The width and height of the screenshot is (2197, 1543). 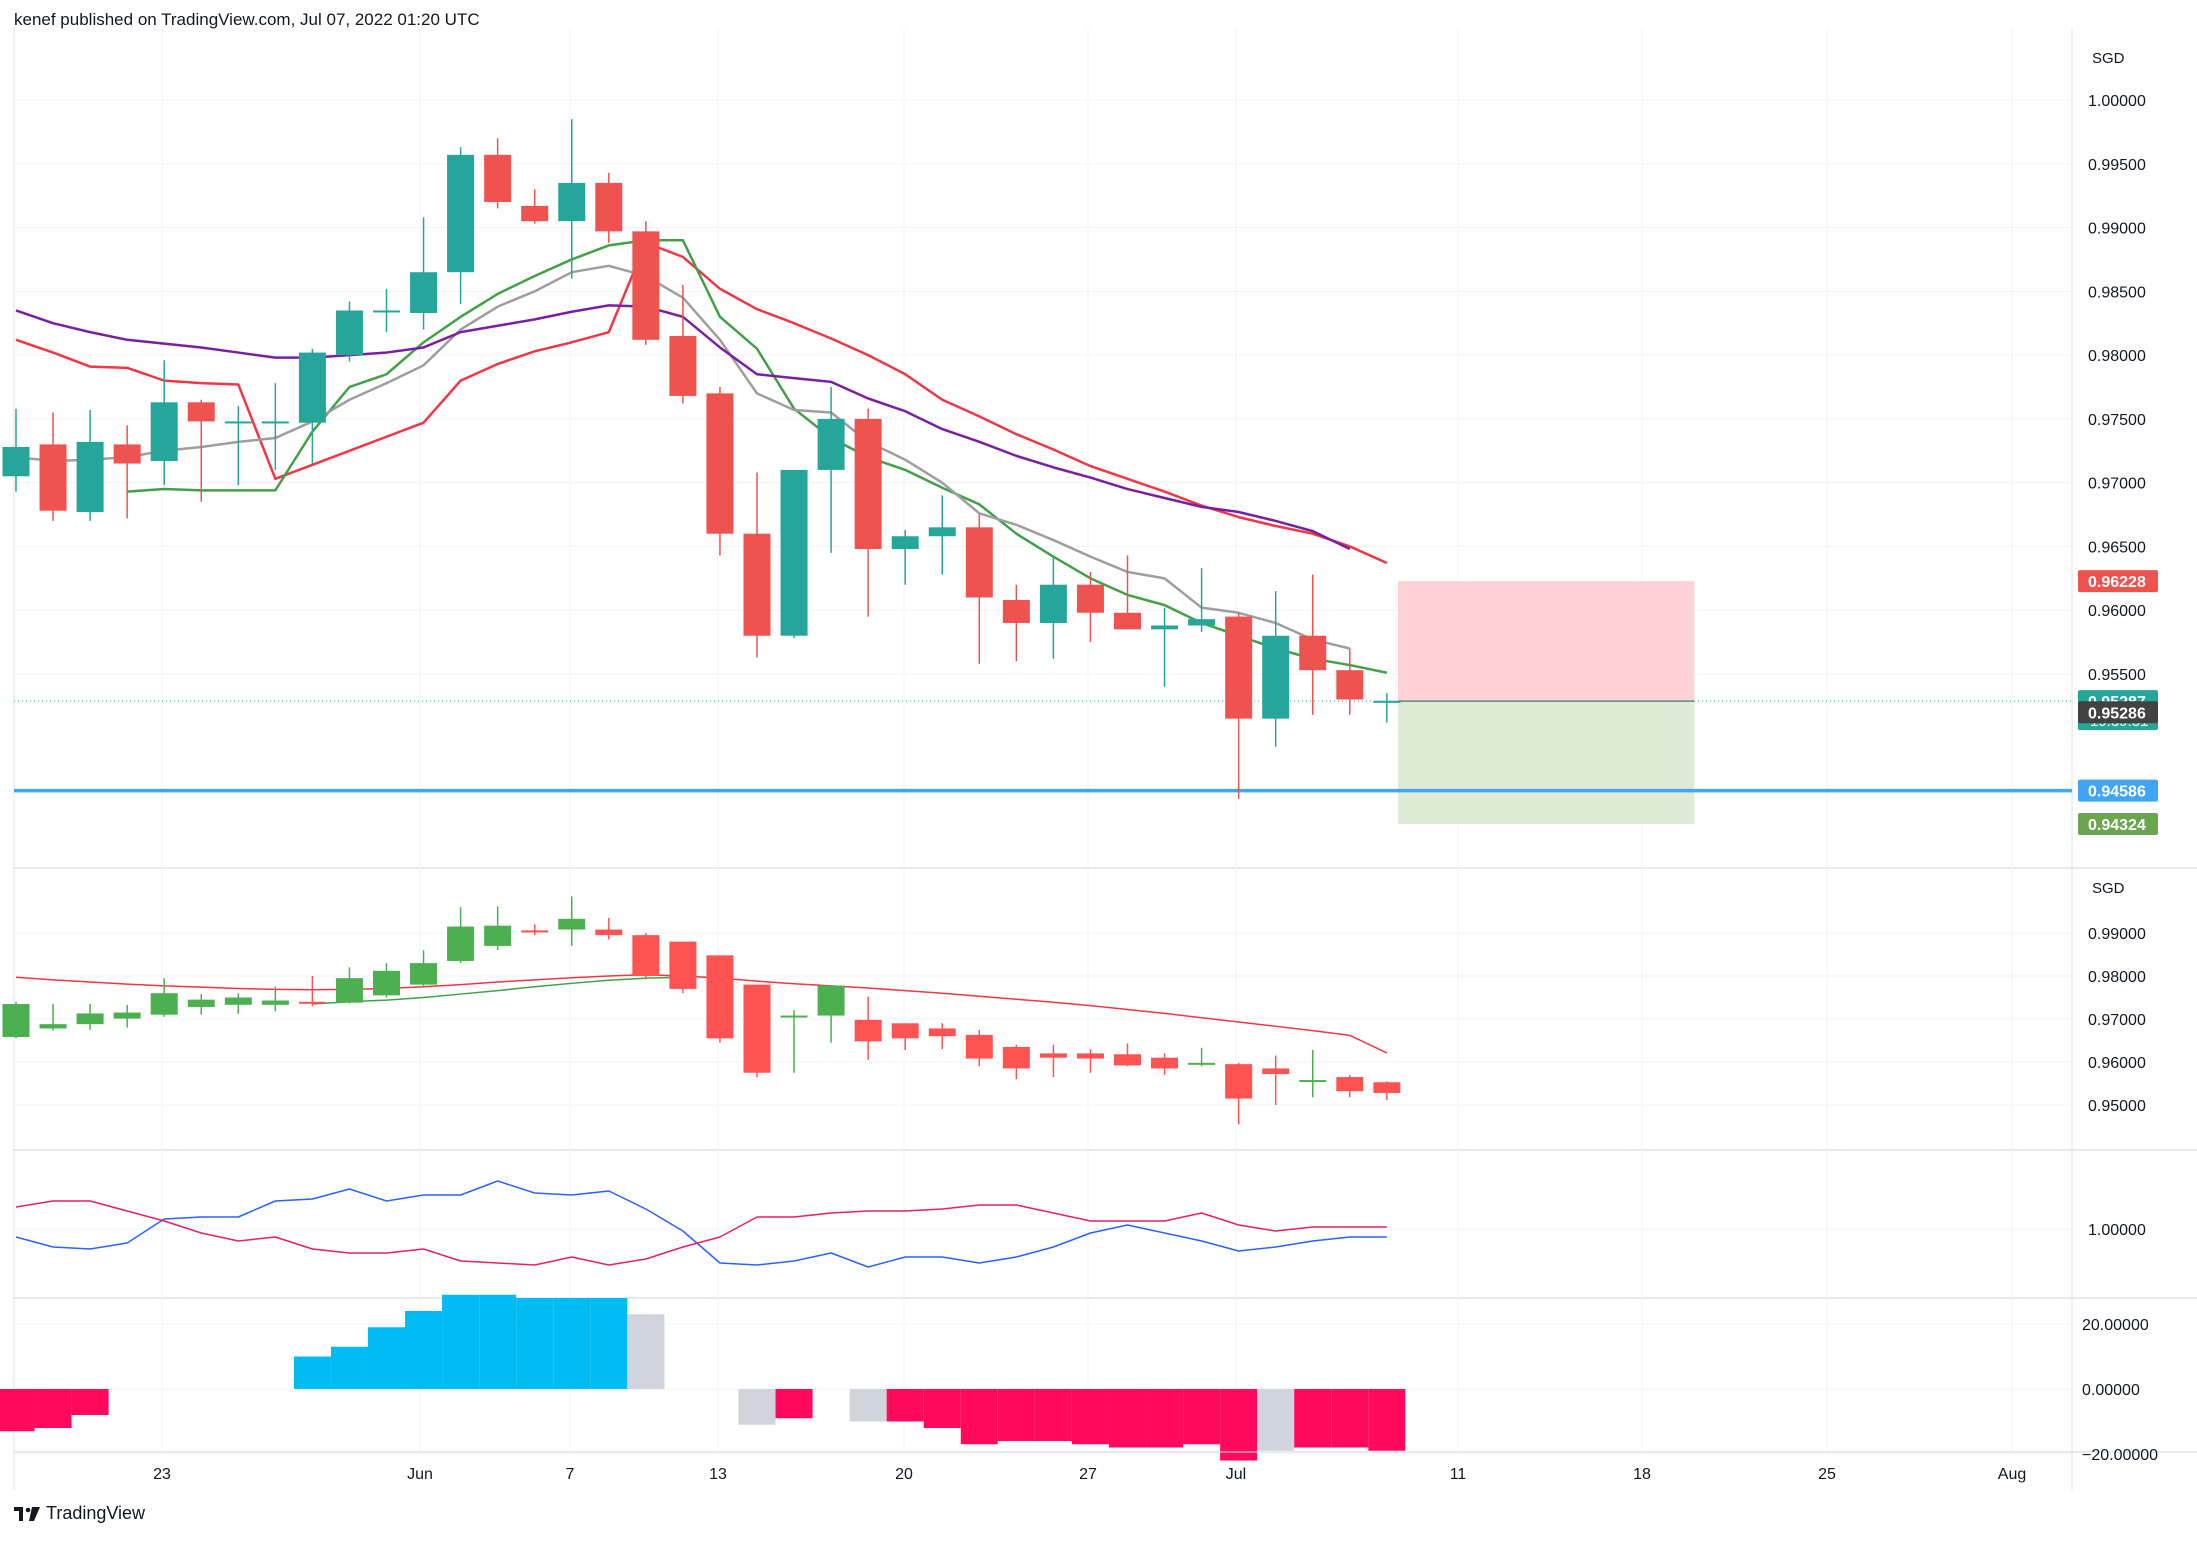 I want to click on price-tick-label: 0.95500, so click(x=2117, y=675).